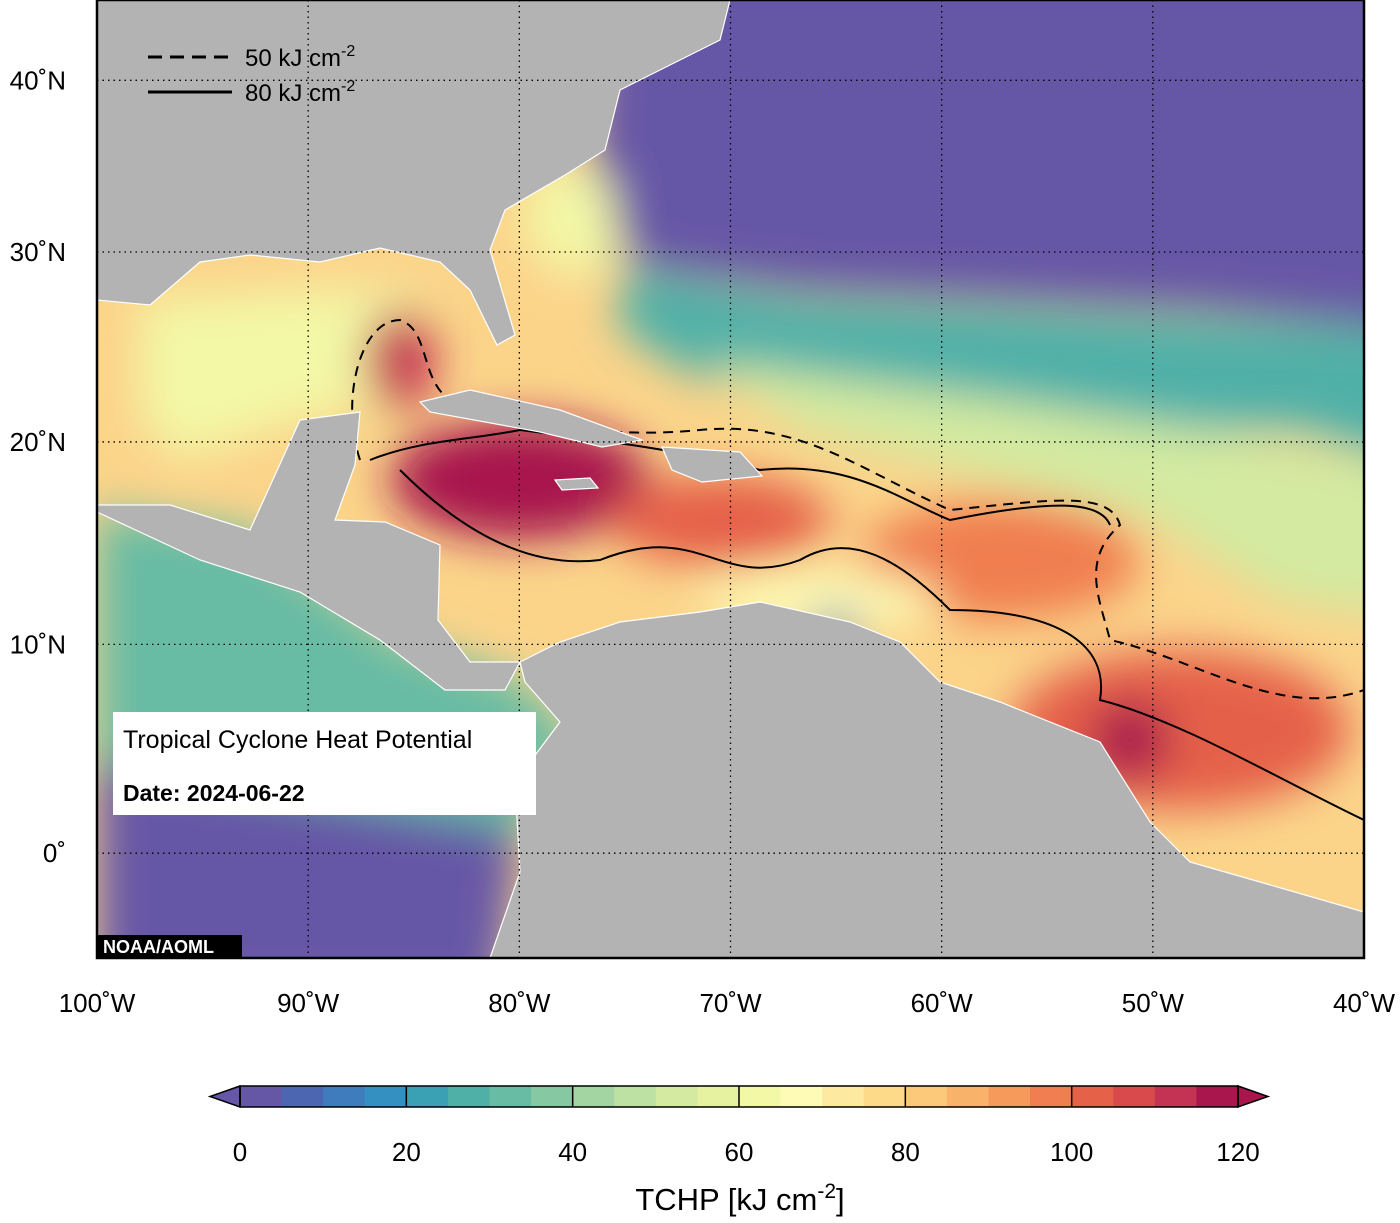  What do you see at coordinates (905, 1152) in the screenshot?
I see `colorbar-tick-label: 80` at bounding box center [905, 1152].